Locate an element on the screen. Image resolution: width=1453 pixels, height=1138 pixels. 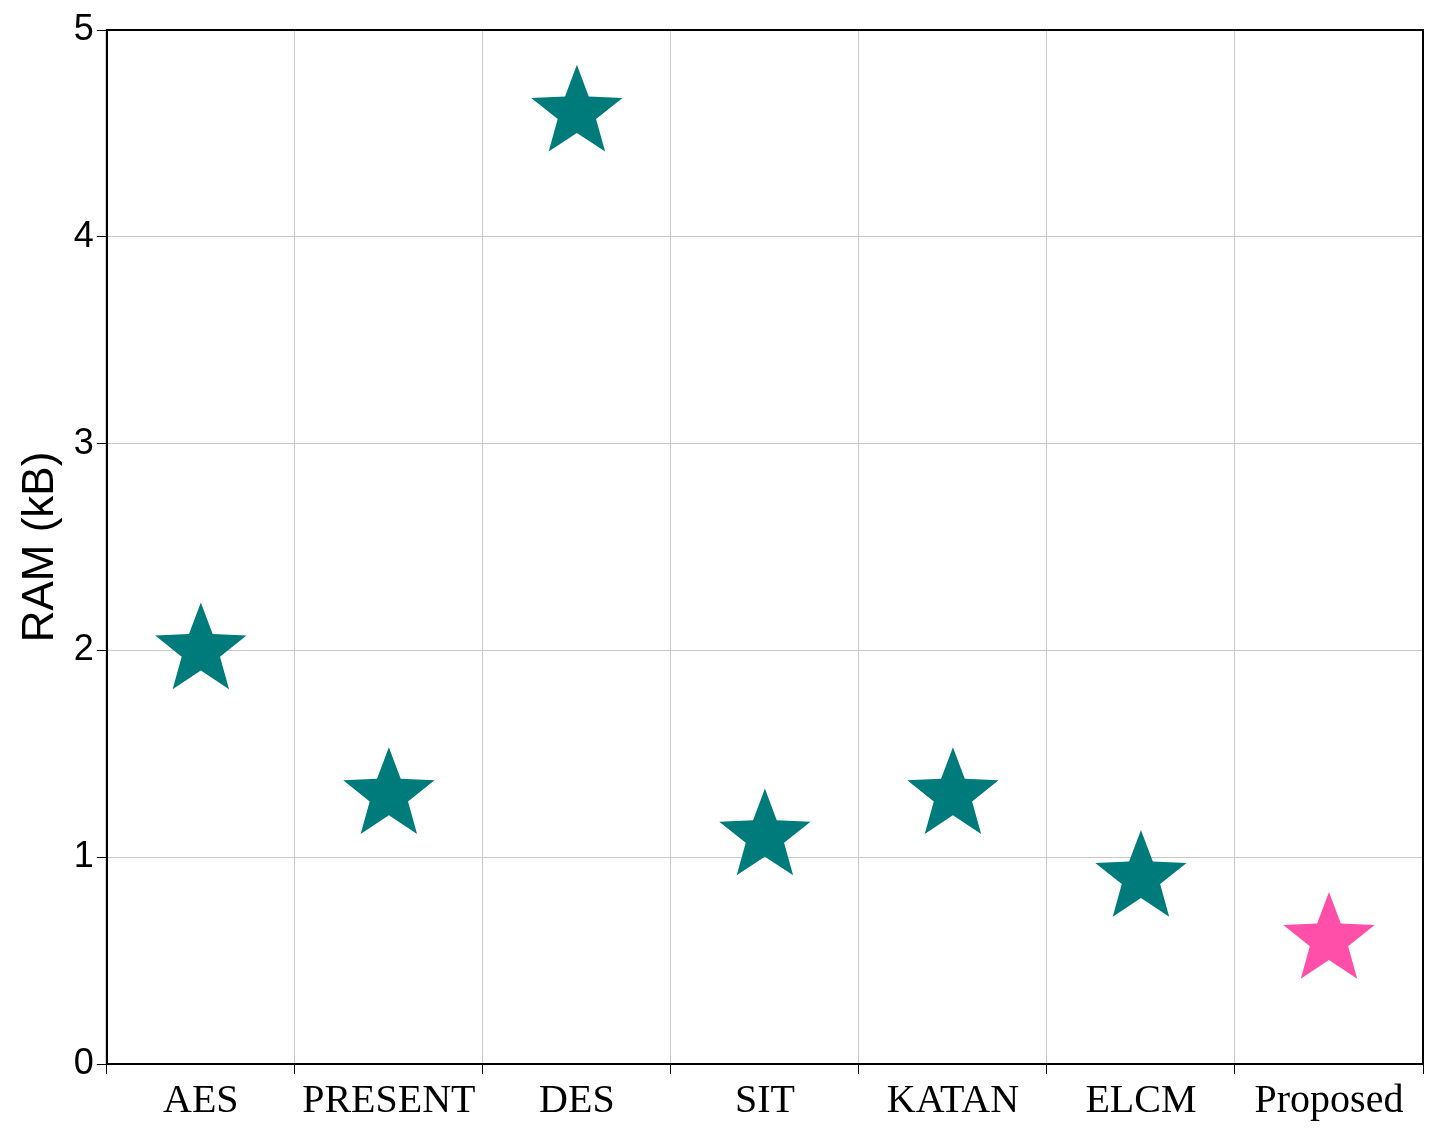
x-tick-label: KATAN is located at coordinates (953, 1098).